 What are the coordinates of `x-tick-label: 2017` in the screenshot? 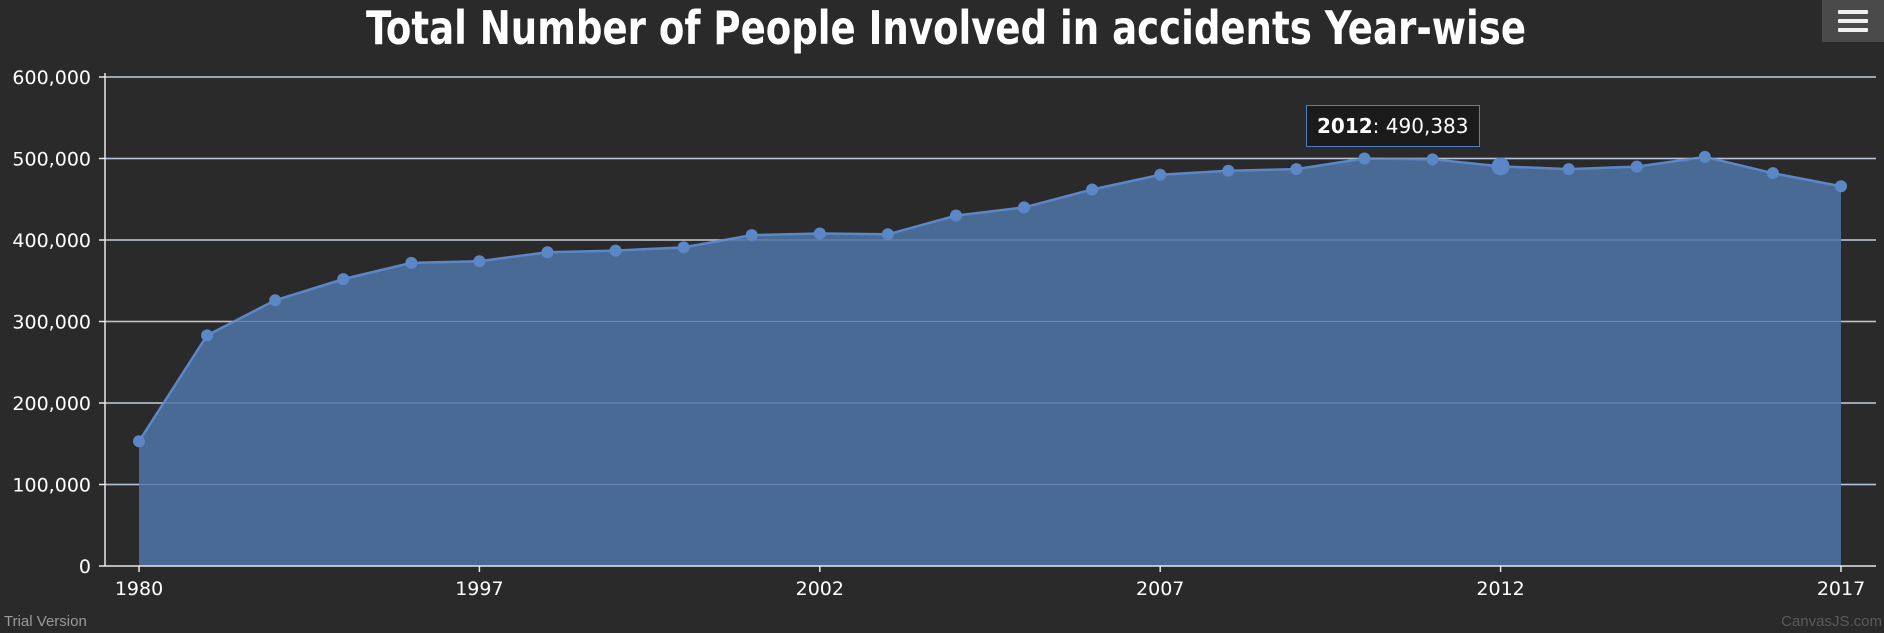 It's located at (1841, 589).